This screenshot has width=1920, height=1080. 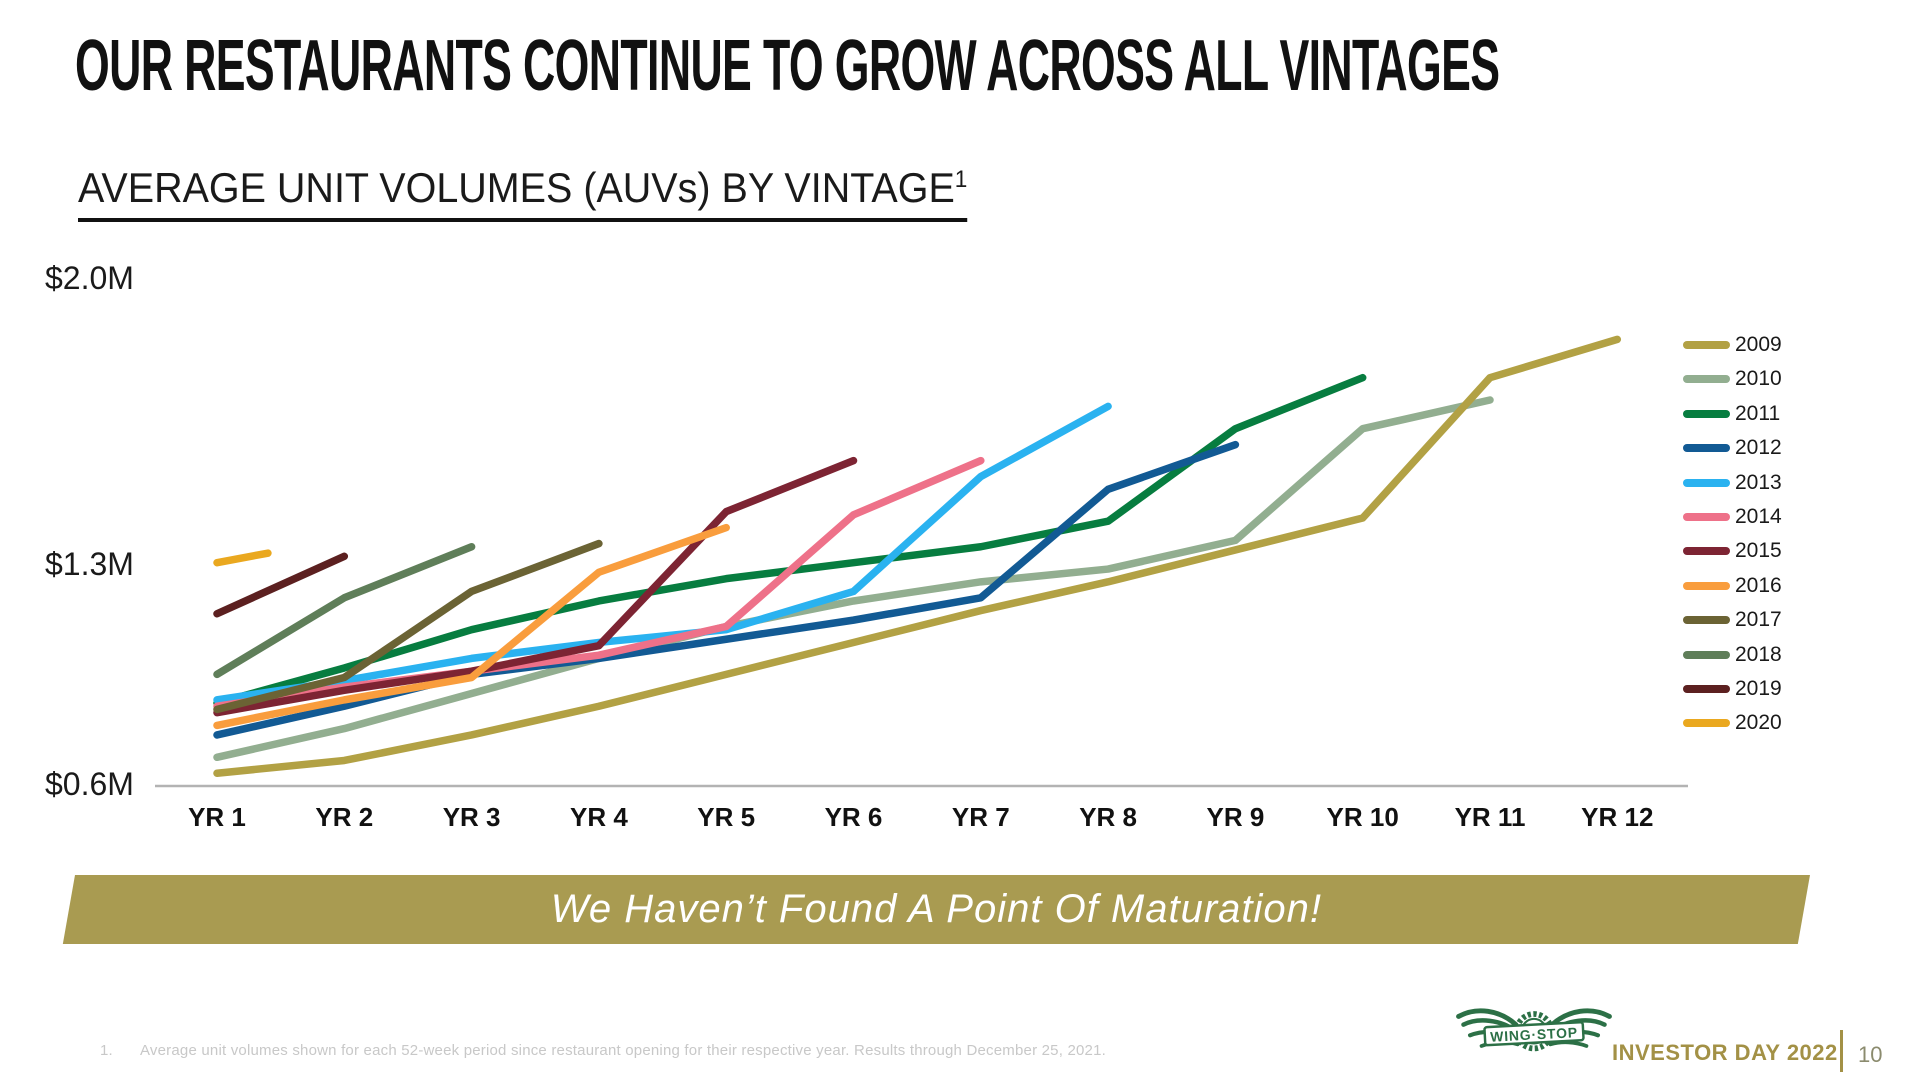 What do you see at coordinates (1758, 551) in the screenshot?
I see `legend-label-2015: 2015` at bounding box center [1758, 551].